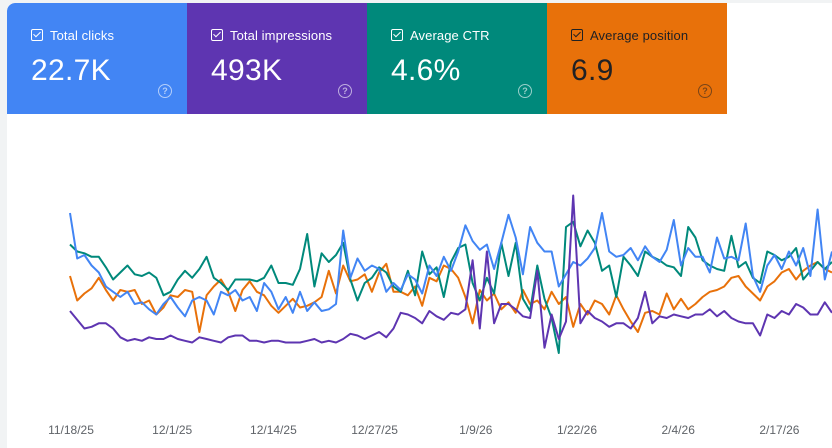  What do you see at coordinates (71, 70) in the screenshot?
I see `metric-value: 22.7K` at bounding box center [71, 70].